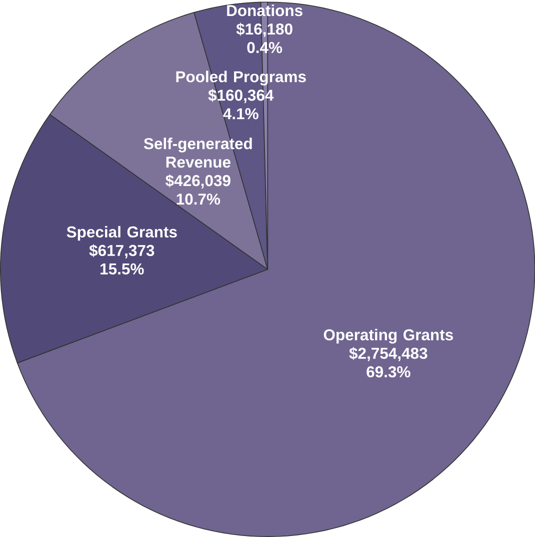 The image size is (535, 537). I want to click on text: 15.5%, so click(122, 269).